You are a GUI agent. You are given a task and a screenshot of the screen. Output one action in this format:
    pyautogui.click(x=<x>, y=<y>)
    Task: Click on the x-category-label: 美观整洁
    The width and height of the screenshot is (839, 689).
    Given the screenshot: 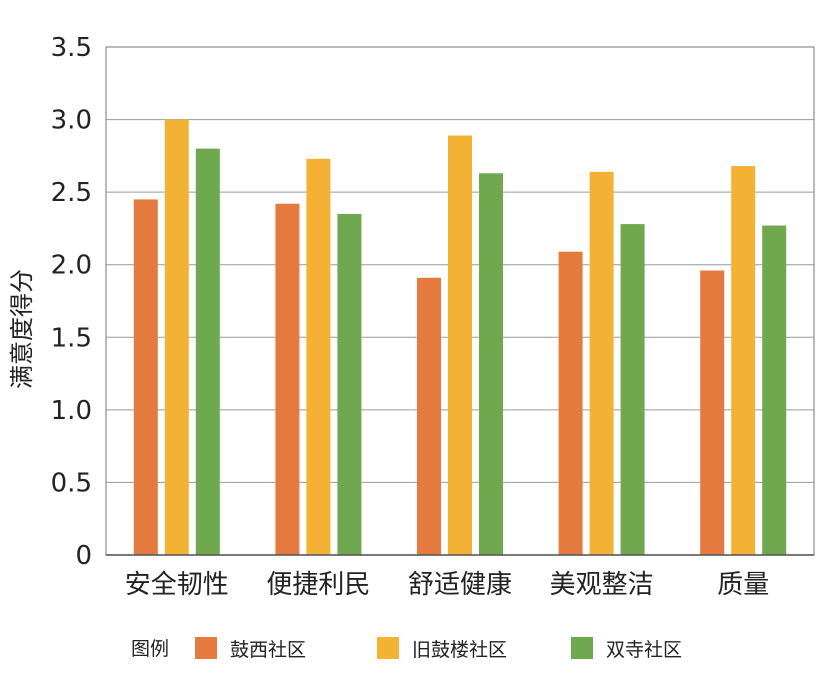 What is the action you would take?
    pyautogui.click(x=602, y=585)
    